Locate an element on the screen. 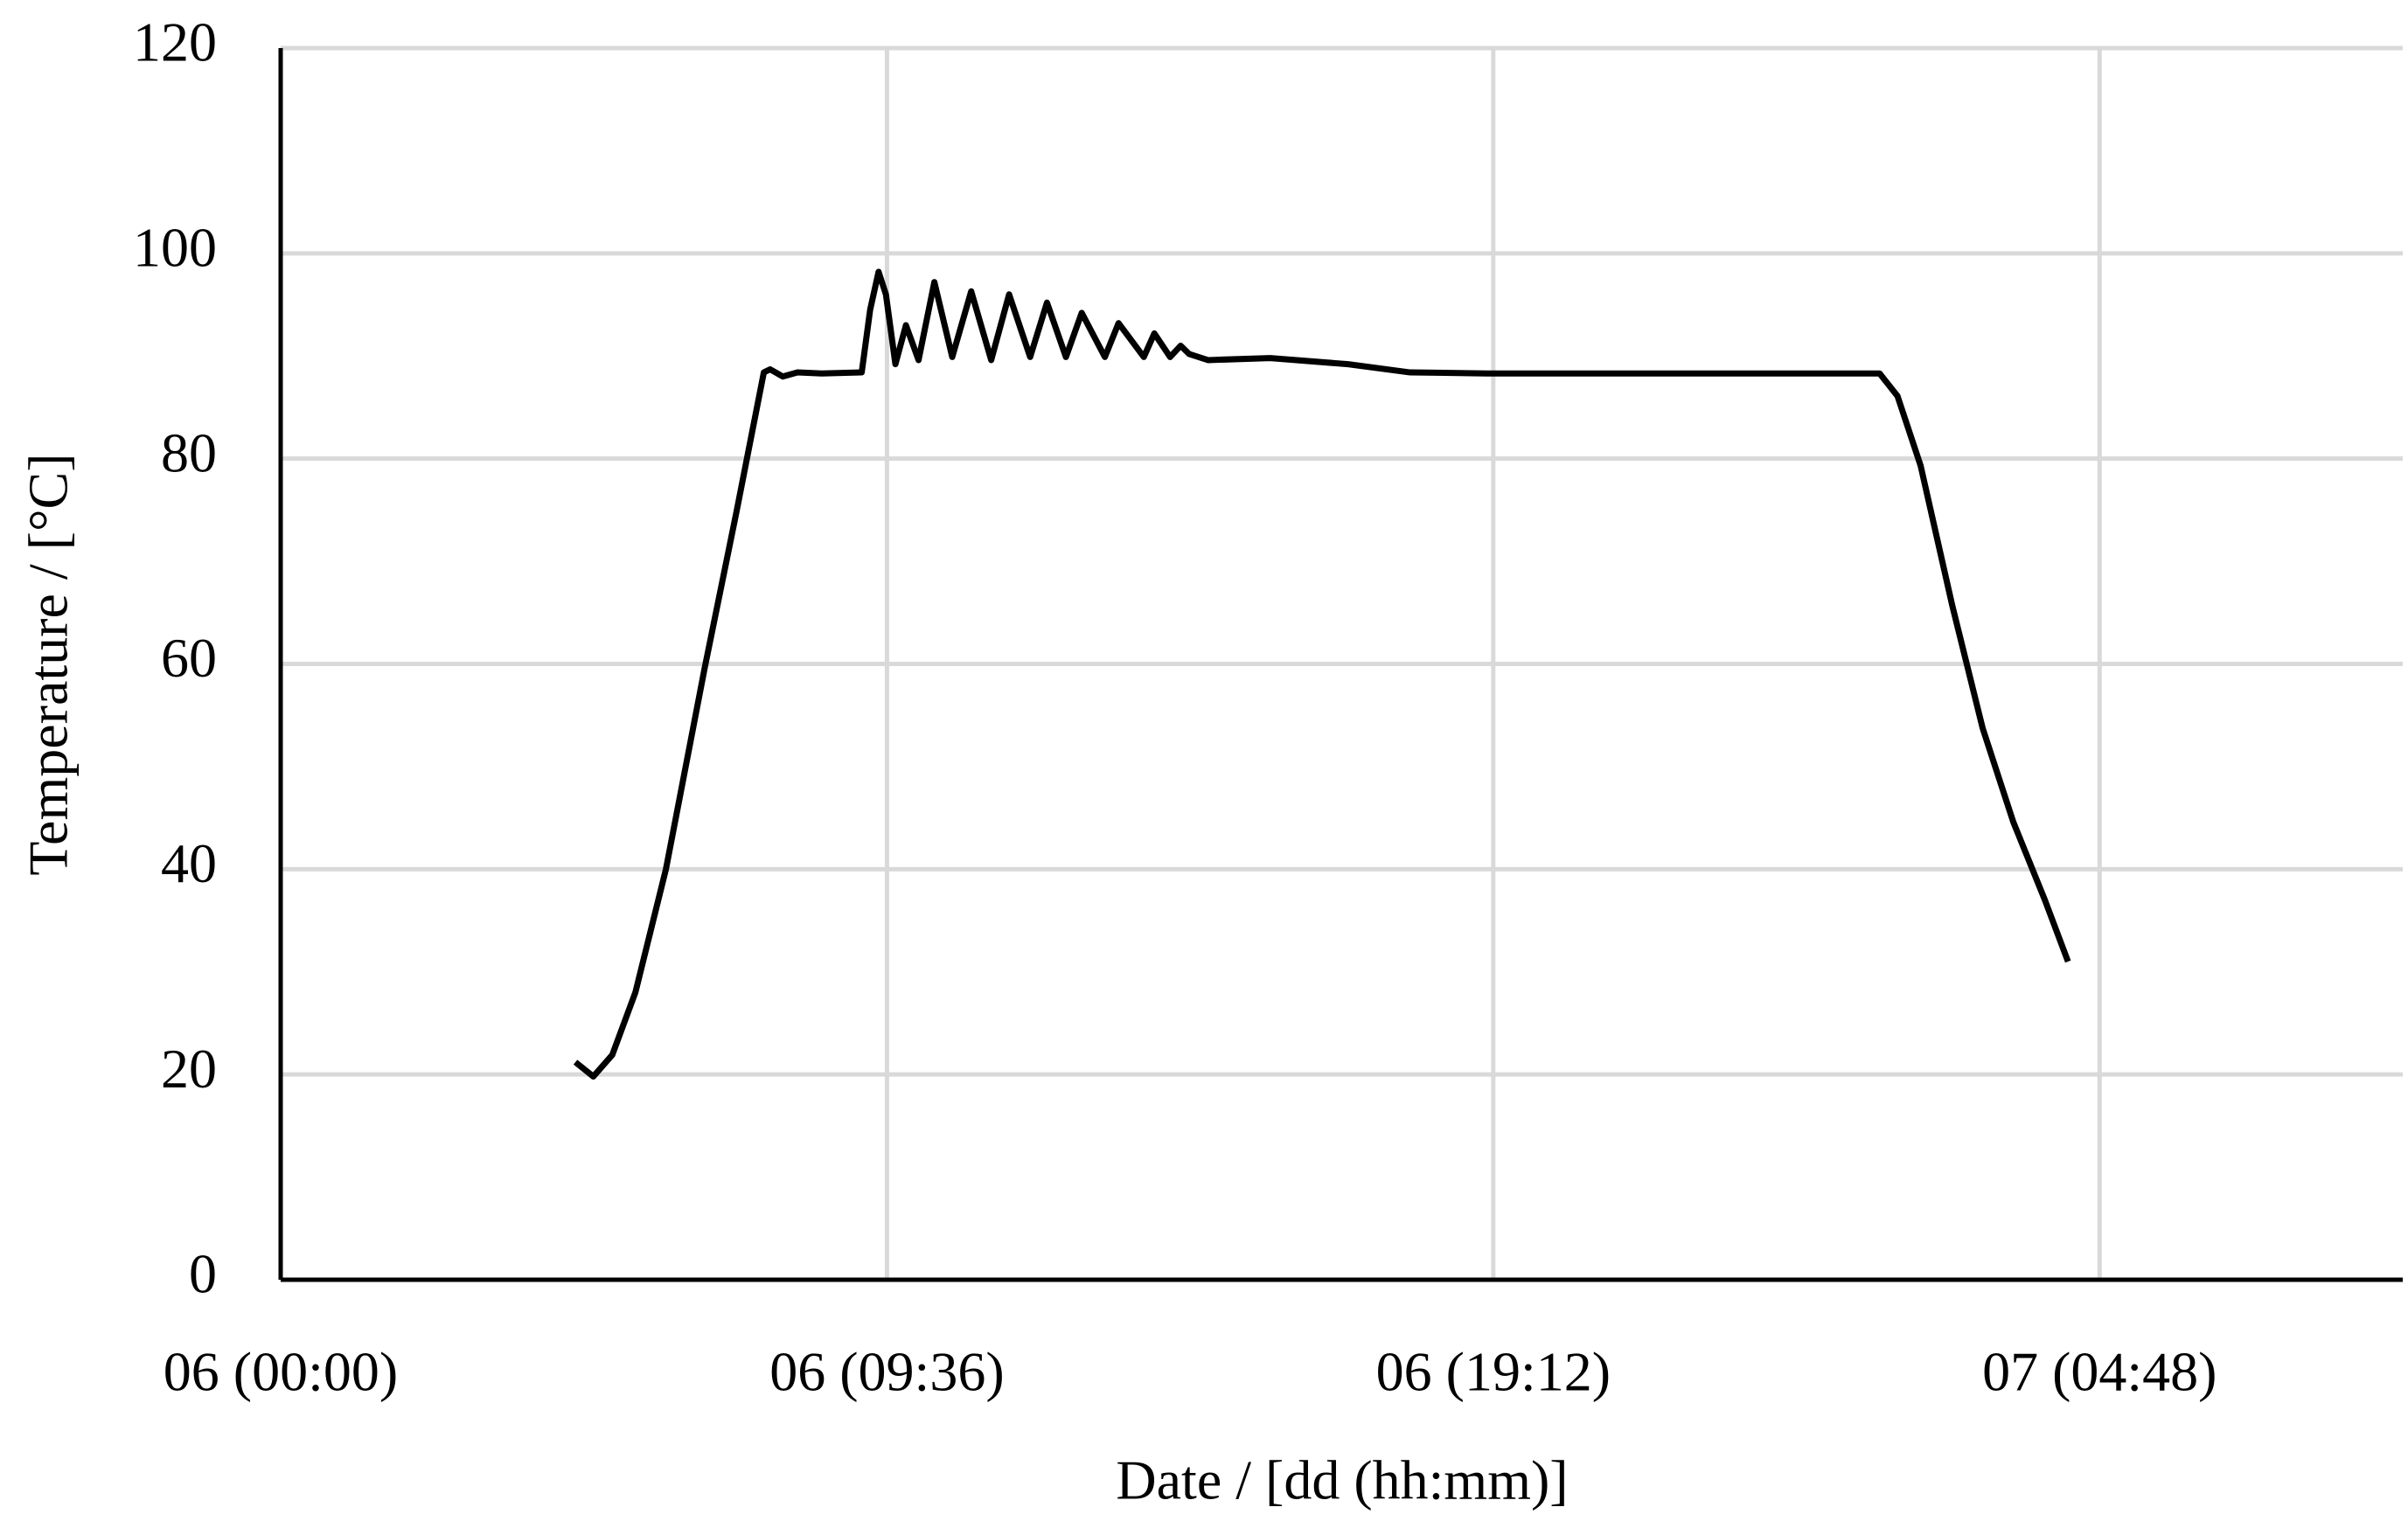  x-tick-label: 06 (09:36) is located at coordinates (886, 1372).